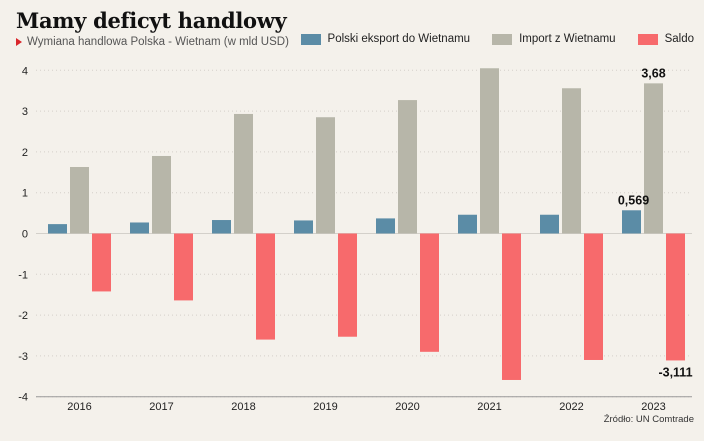 The width and height of the screenshot is (704, 441). Describe the element at coordinates (25, 235) in the screenshot. I see `y-tick-label: 0` at that location.